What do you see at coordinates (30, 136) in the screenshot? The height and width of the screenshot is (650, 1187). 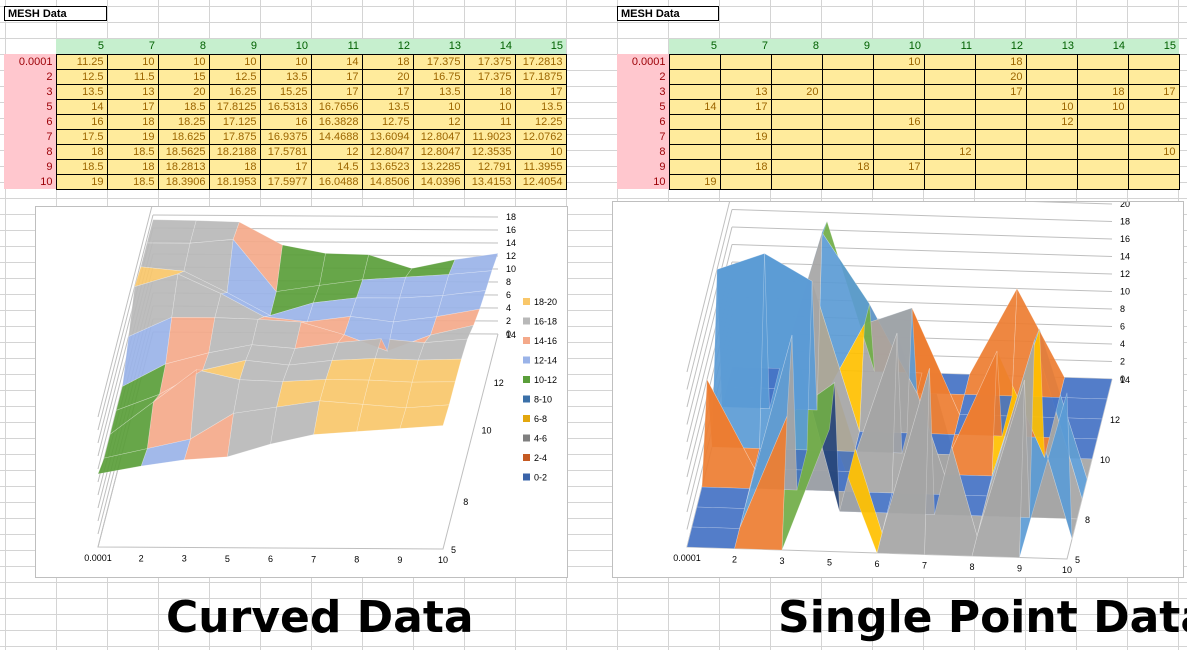 I see `row-header: 7` at bounding box center [30, 136].